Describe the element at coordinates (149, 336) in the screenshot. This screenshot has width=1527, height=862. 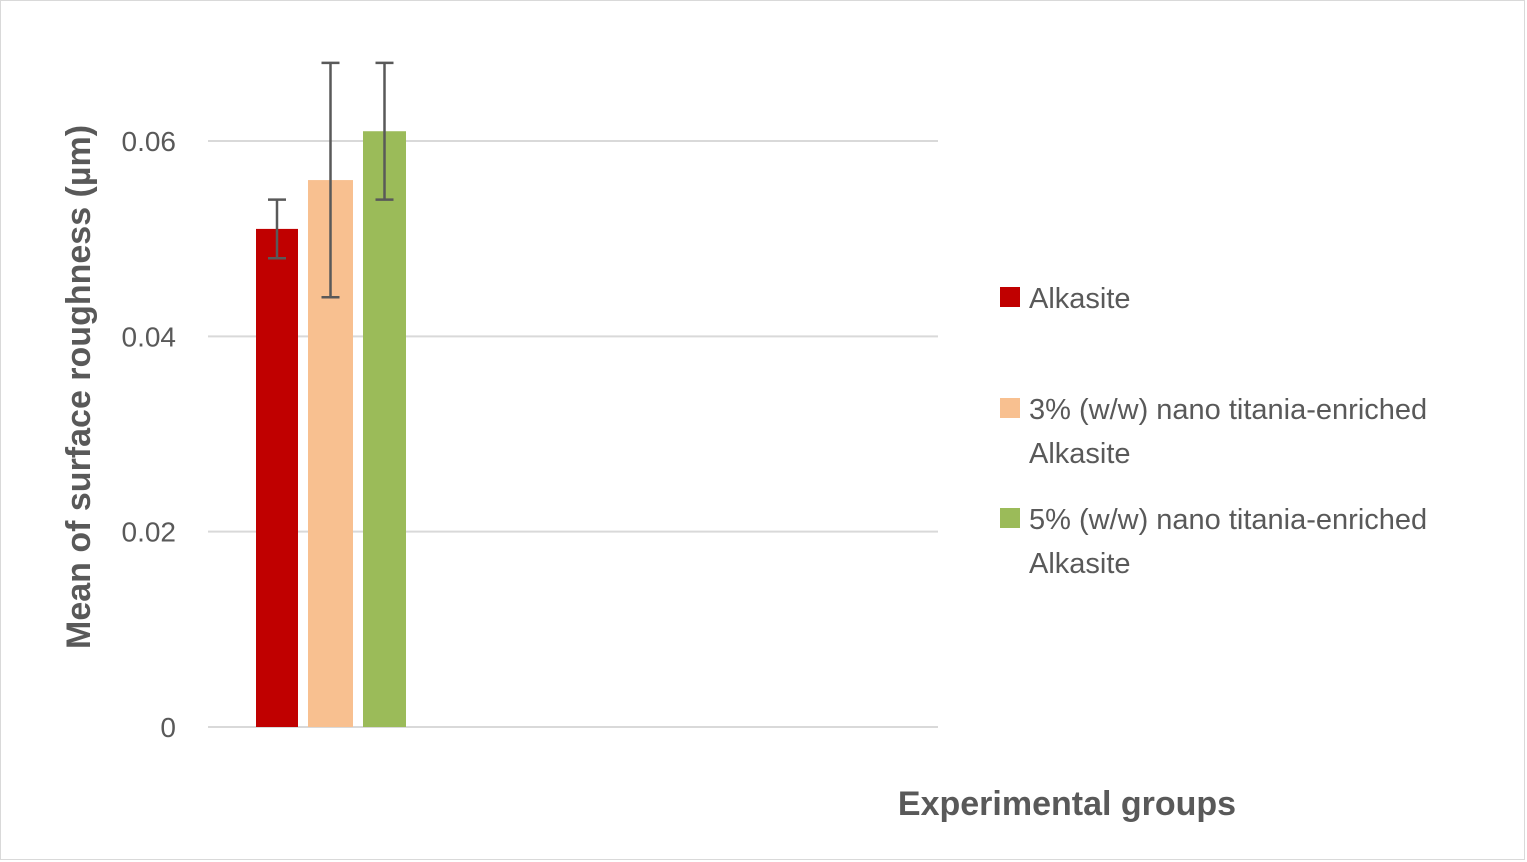
I see `y-tick-label: 0.04` at that location.